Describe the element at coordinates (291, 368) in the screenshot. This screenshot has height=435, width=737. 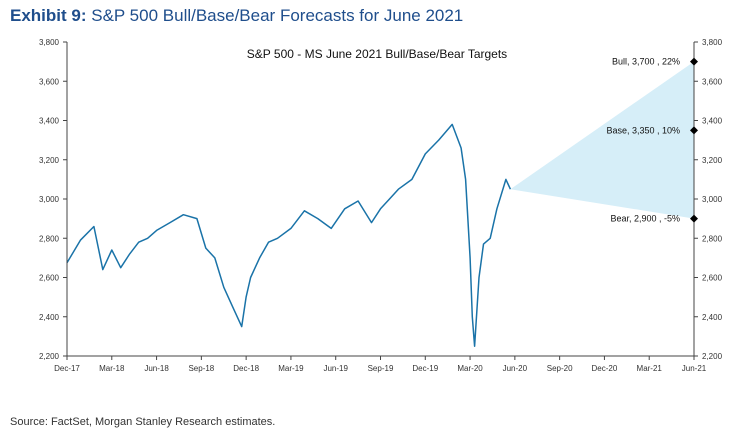
I see `x-tick-label: Mar-19` at that location.